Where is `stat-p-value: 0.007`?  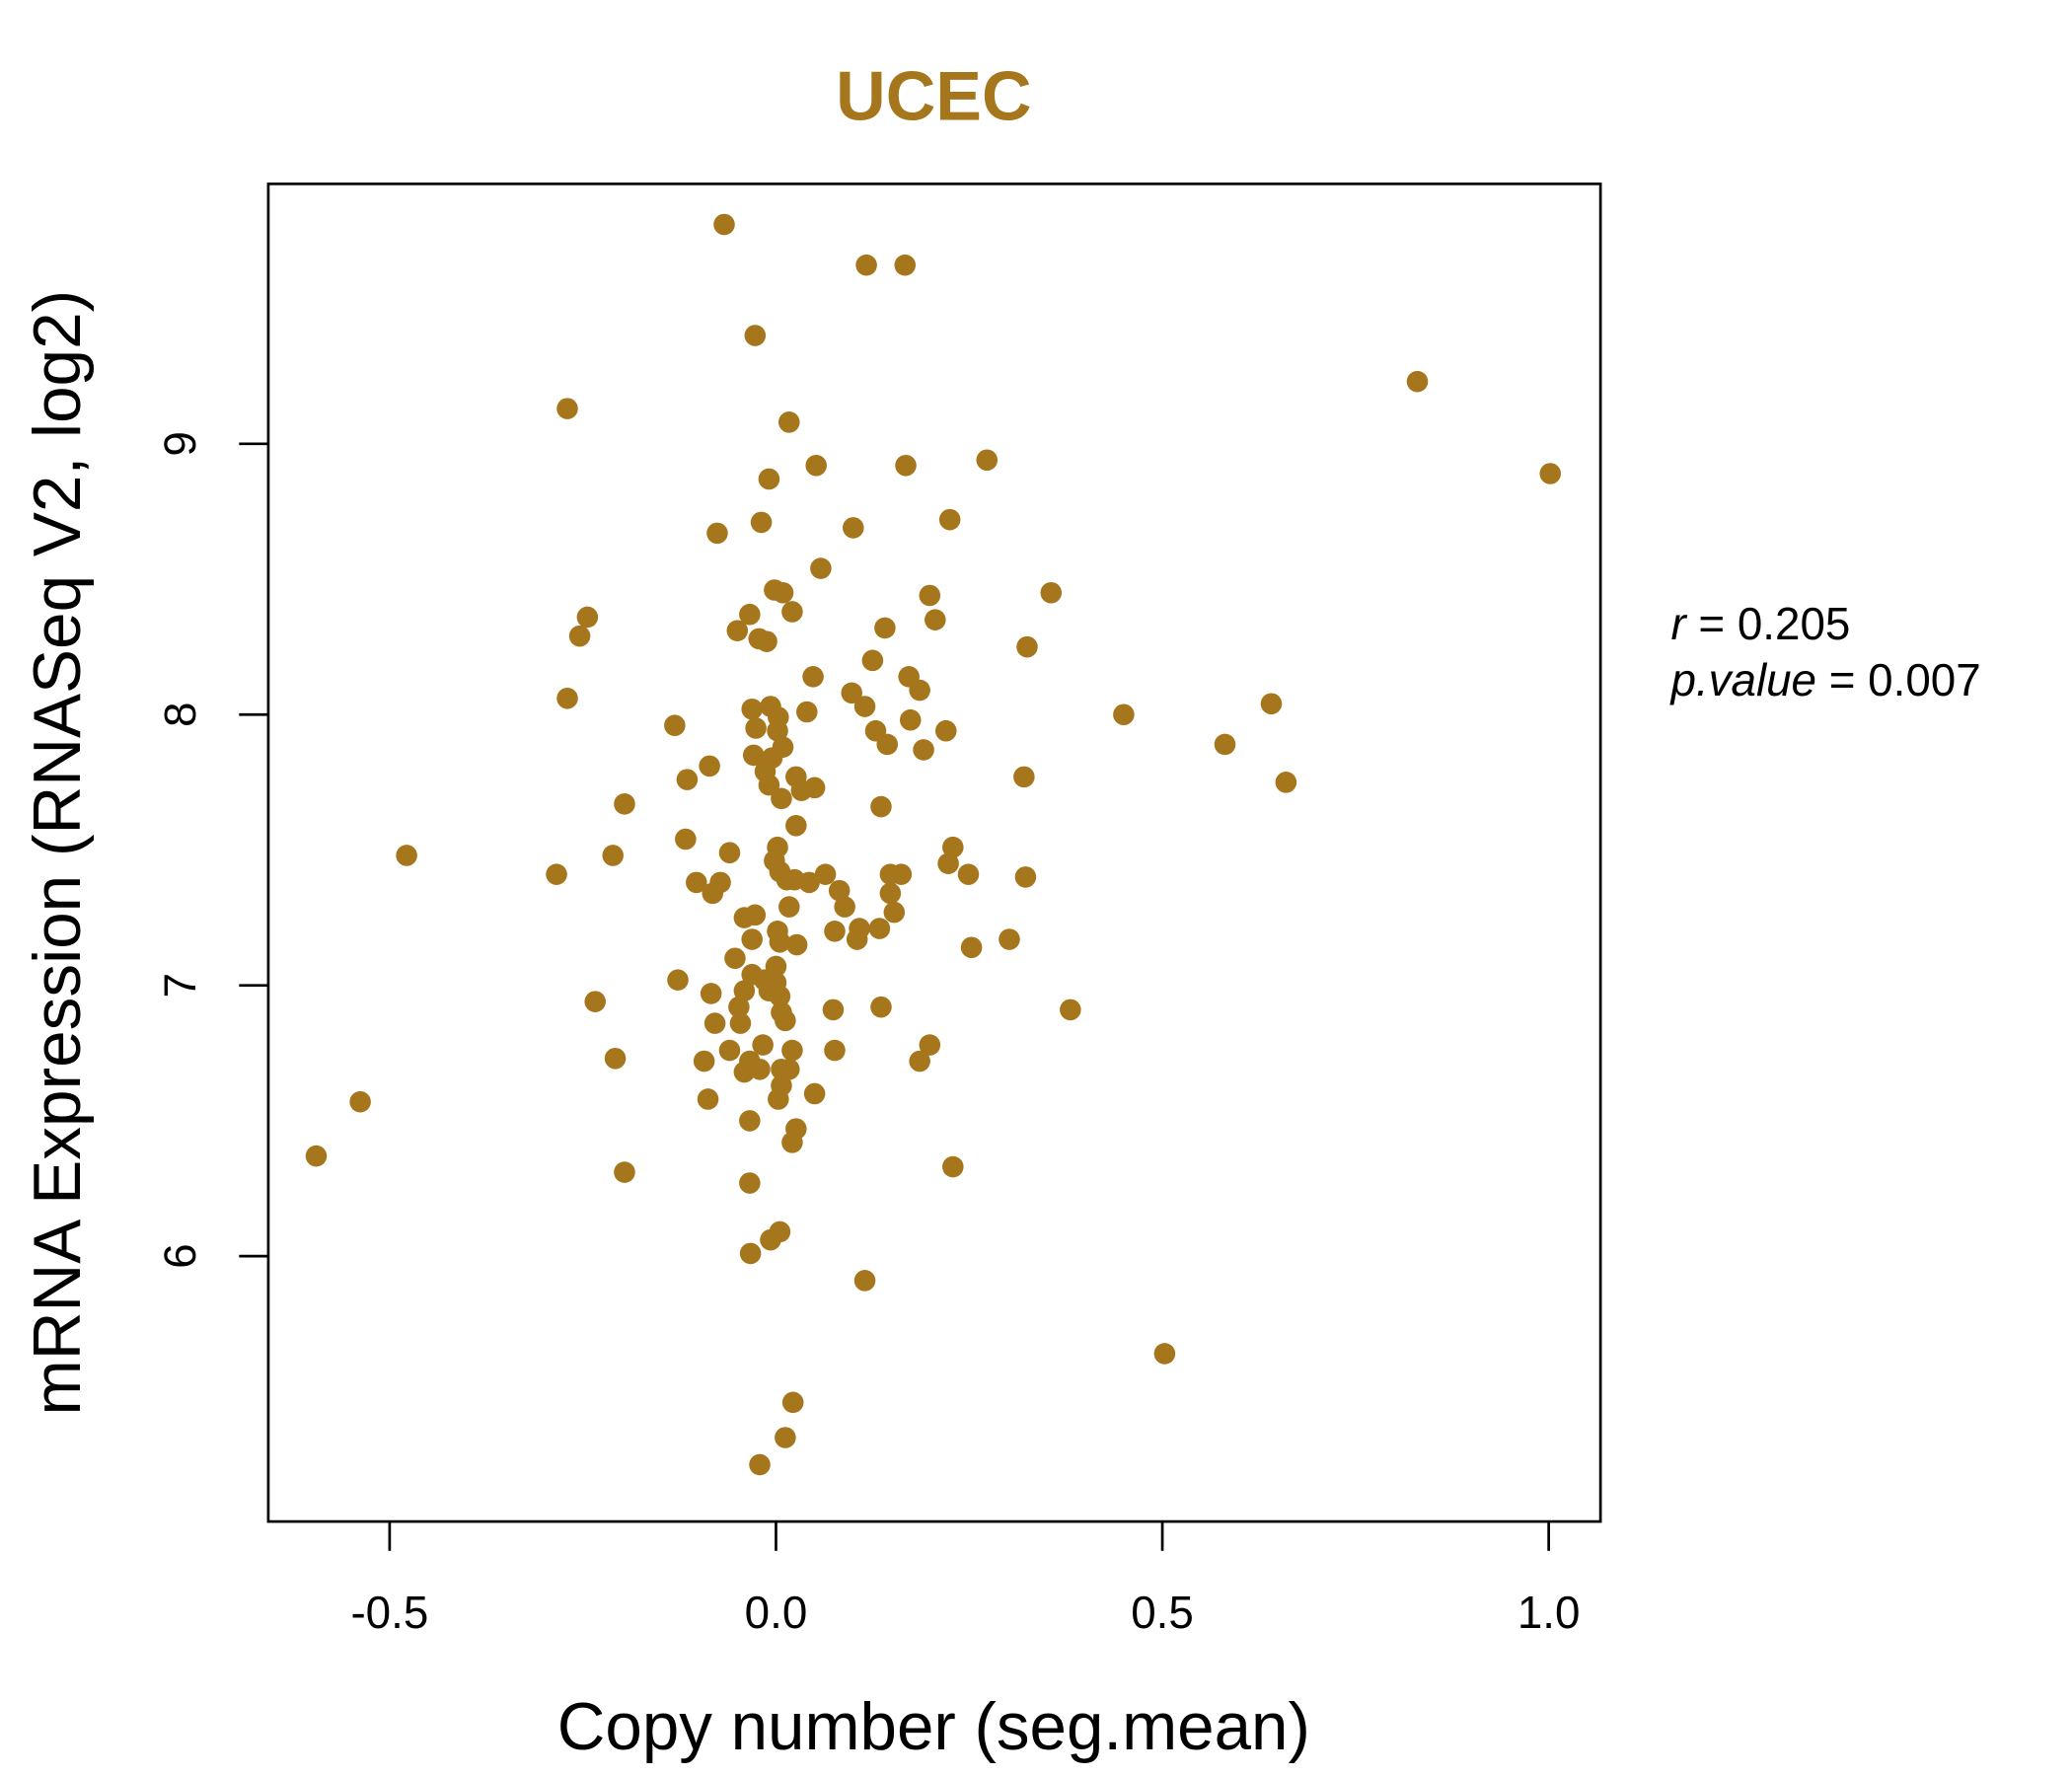
stat-p-value: 0.007 is located at coordinates (1925, 680).